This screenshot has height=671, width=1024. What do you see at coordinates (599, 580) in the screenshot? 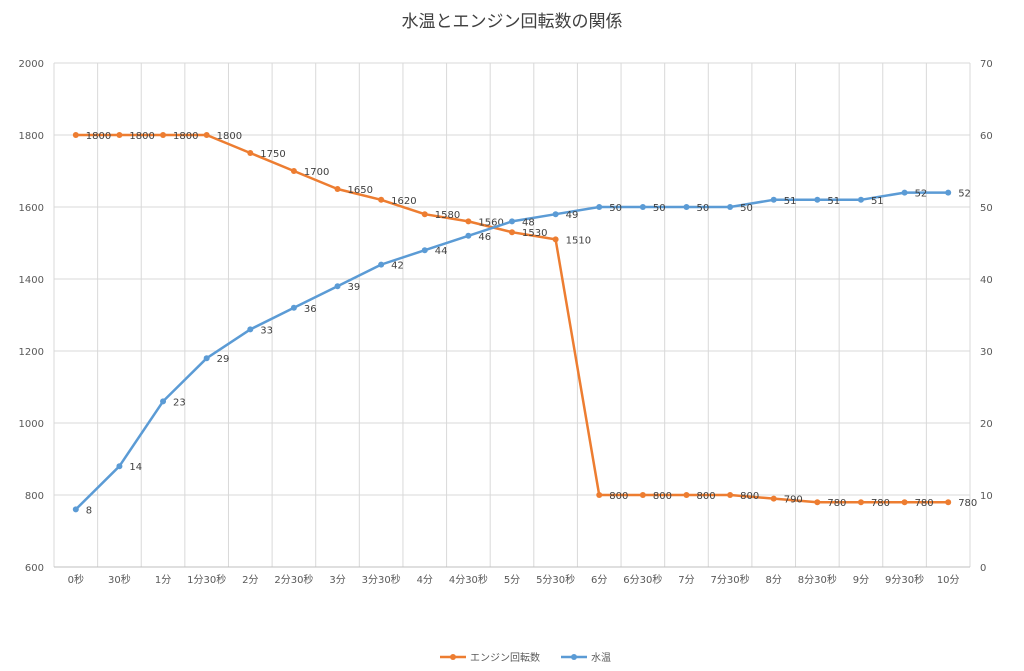
I see `x-tick-label: 6分` at bounding box center [599, 580].